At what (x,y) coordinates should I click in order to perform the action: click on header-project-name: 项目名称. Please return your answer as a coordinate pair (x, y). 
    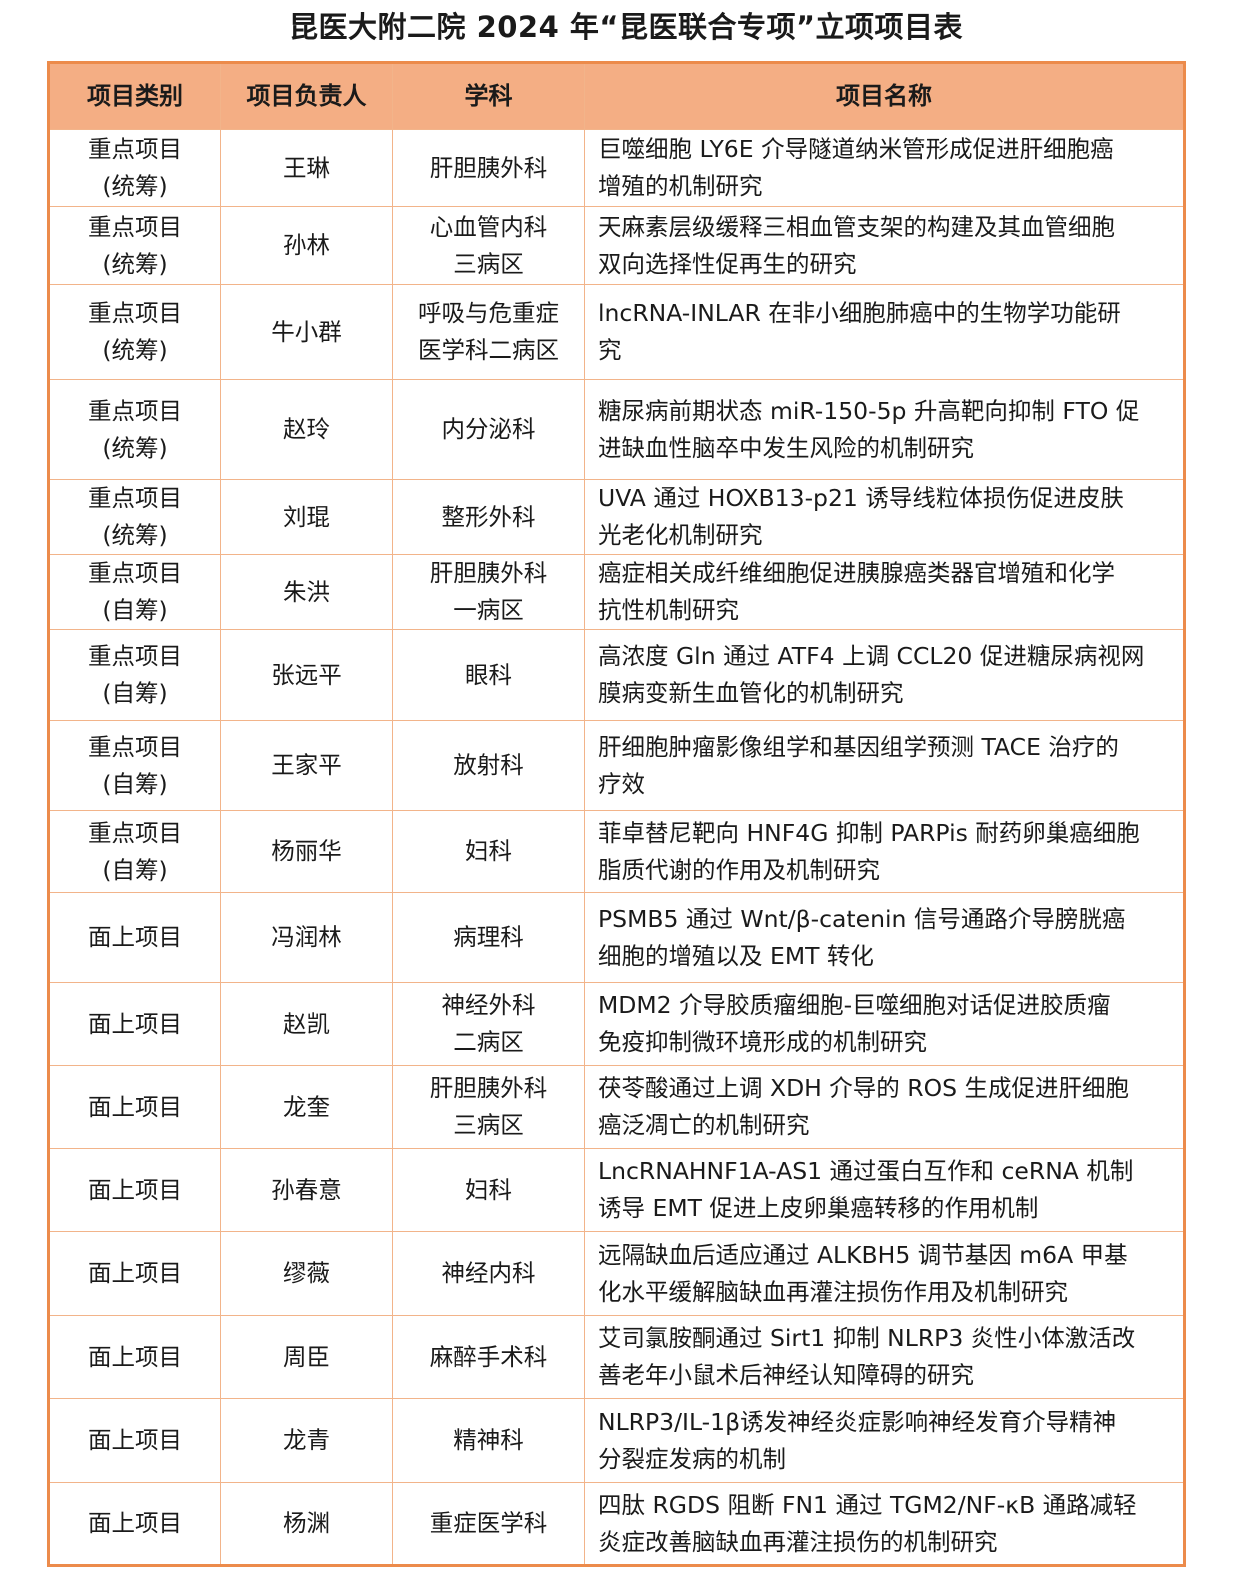
    Looking at the image, I should click on (884, 96).